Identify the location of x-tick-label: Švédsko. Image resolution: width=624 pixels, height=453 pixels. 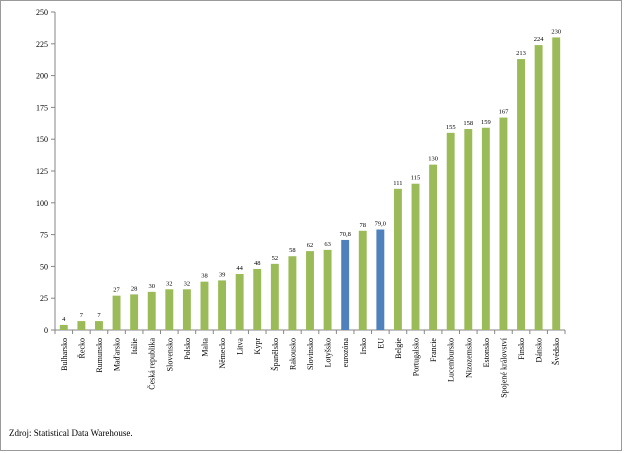
(556, 351).